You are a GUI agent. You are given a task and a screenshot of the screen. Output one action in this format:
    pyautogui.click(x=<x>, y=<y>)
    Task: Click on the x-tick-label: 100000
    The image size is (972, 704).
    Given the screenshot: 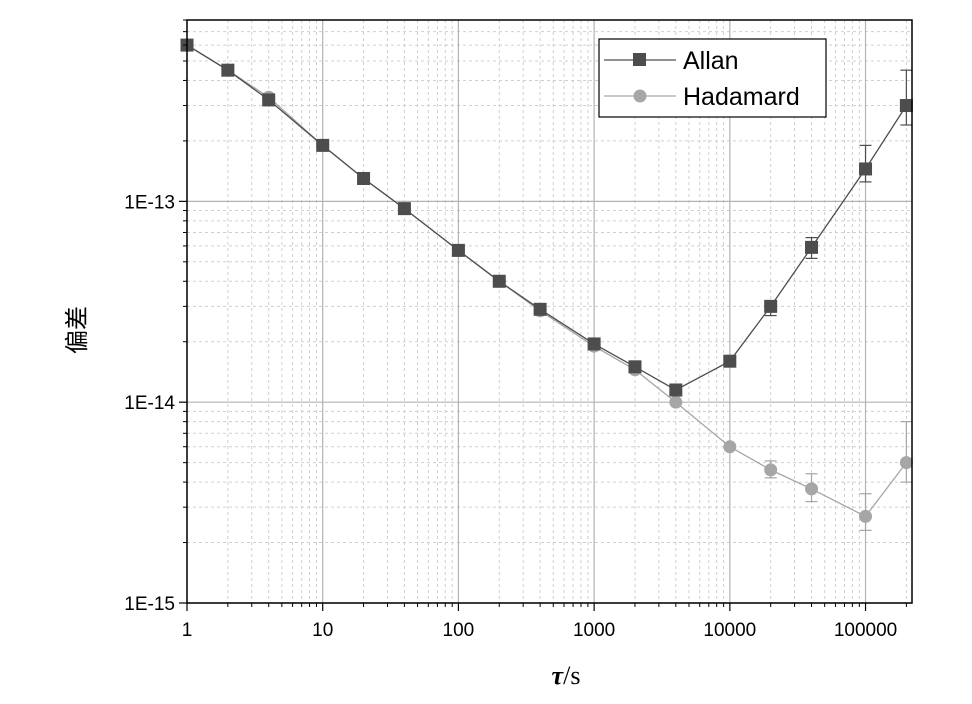 What is the action you would take?
    pyautogui.click(x=865, y=630)
    